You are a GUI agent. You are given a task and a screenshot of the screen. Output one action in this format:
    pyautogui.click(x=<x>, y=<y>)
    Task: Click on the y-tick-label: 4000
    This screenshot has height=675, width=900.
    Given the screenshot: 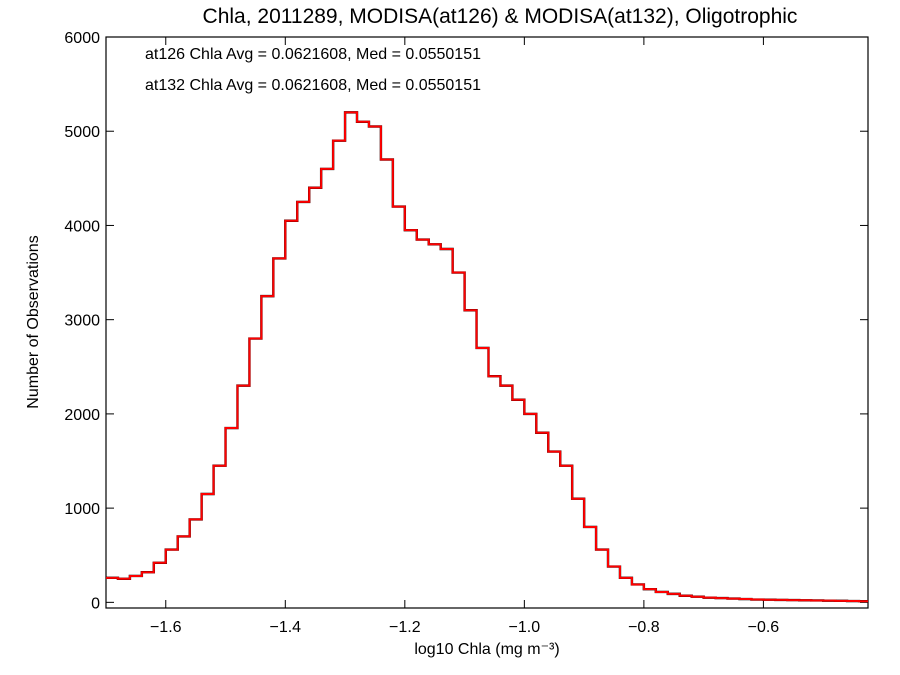 What is the action you would take?
    pyautogui.click(x=82, y=226)
    